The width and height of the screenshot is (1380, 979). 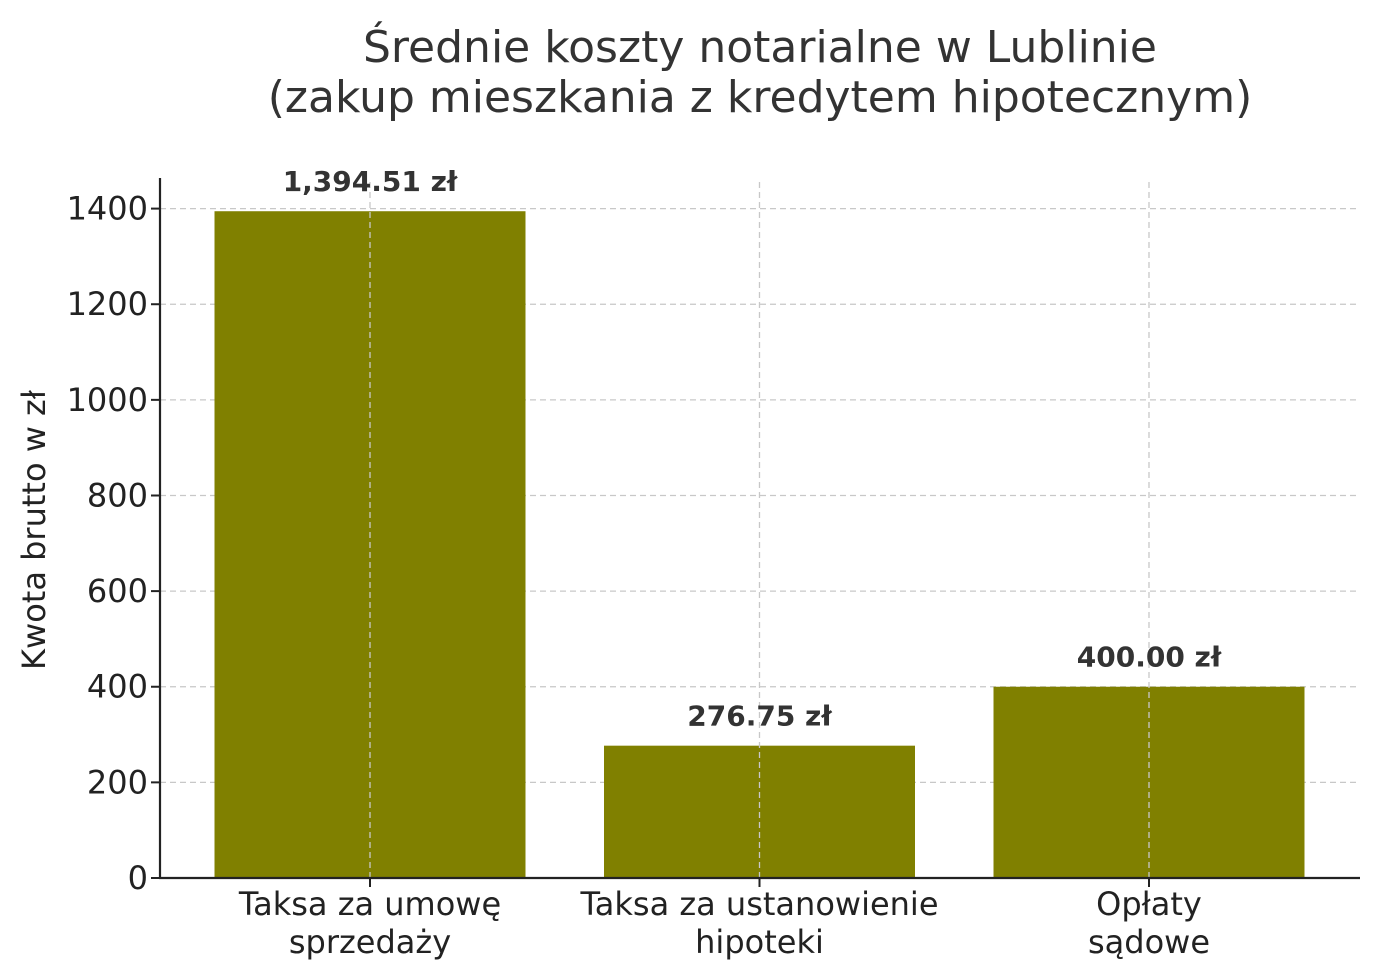 What do you see at coordinates (117, 782) in the screenshot?
I see `y-tick-label: 200` at bounding box center [117, 782].